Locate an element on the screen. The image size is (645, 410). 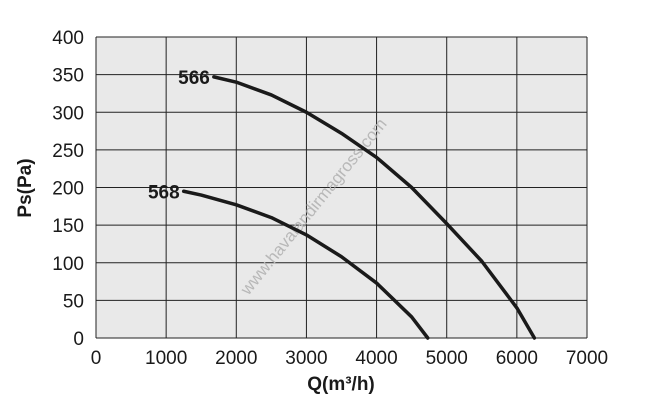
x-tick-labels: 0 1000 2000 3000 4000 5000 6000 7000 is located at coordinates (349, 358).